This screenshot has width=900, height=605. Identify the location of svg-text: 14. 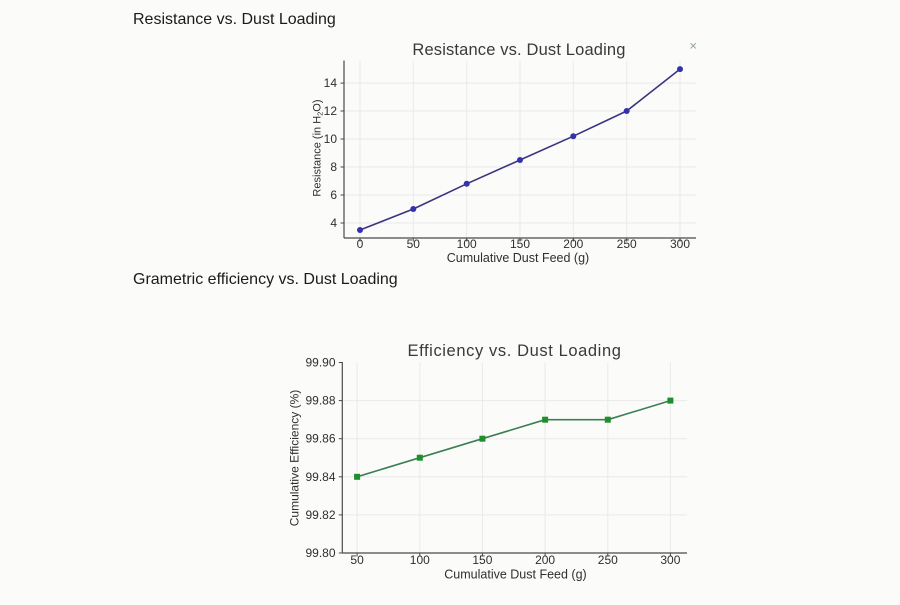
(331, 83).